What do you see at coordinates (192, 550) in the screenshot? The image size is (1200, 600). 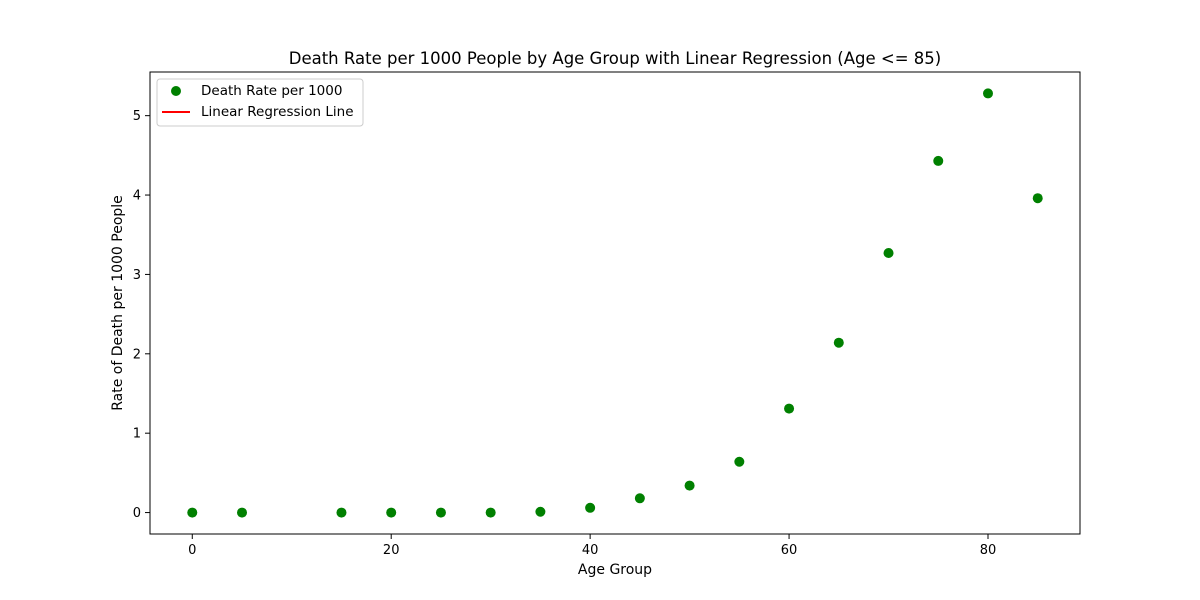 I see `x-tick-label: 0` at bounding box center [192, 550].